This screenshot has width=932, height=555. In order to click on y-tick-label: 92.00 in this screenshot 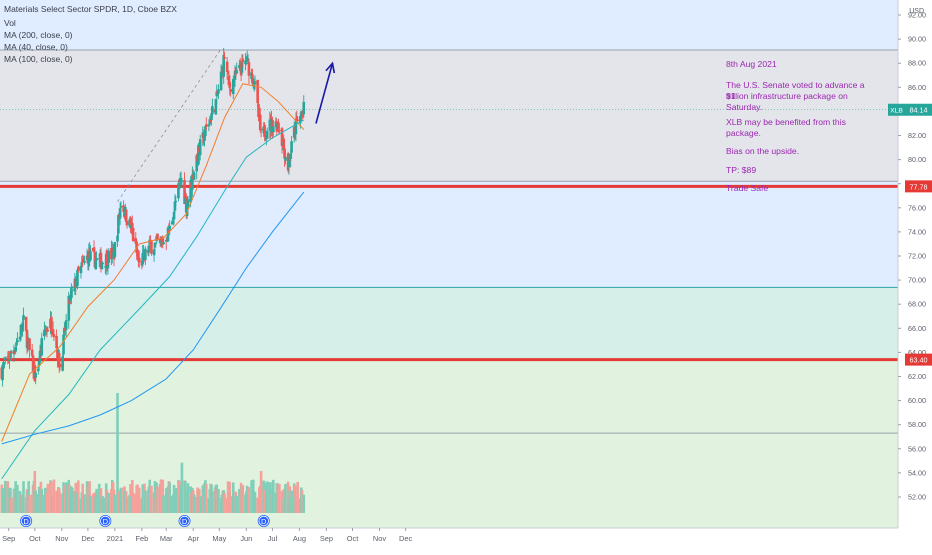, I will do `click(917, 15)`.